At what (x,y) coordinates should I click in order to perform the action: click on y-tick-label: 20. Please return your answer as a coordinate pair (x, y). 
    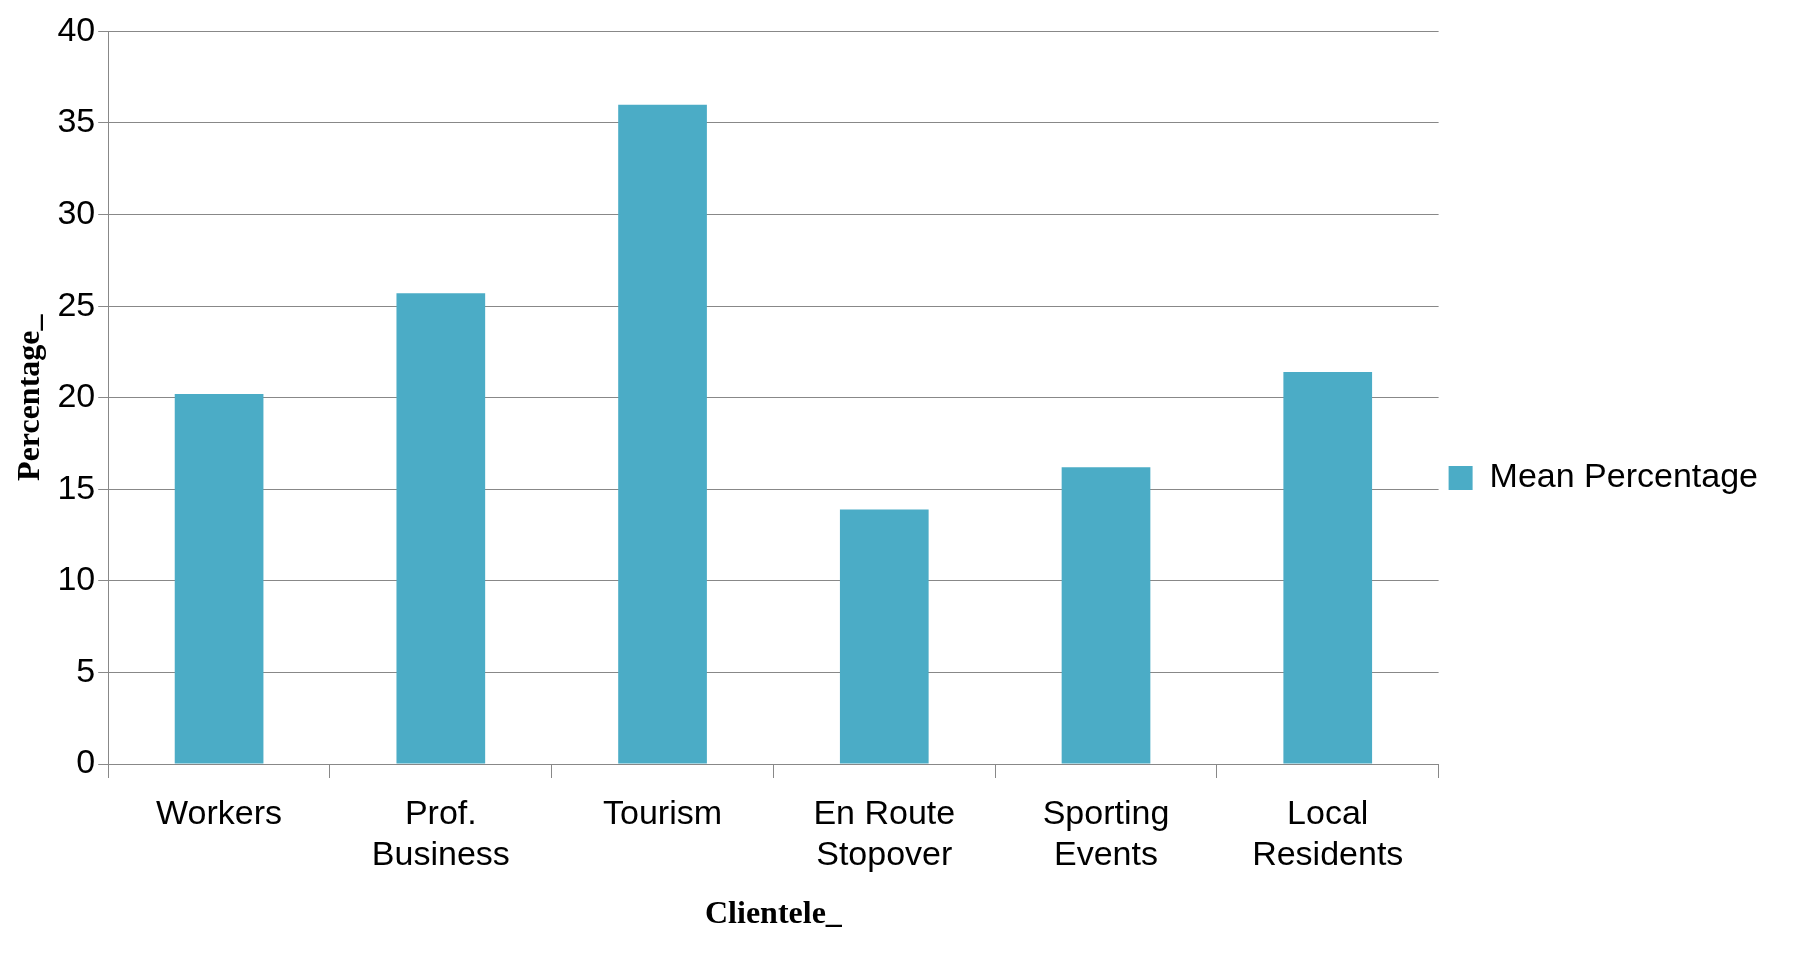
    Looking at the image, I should click on (76, 395).